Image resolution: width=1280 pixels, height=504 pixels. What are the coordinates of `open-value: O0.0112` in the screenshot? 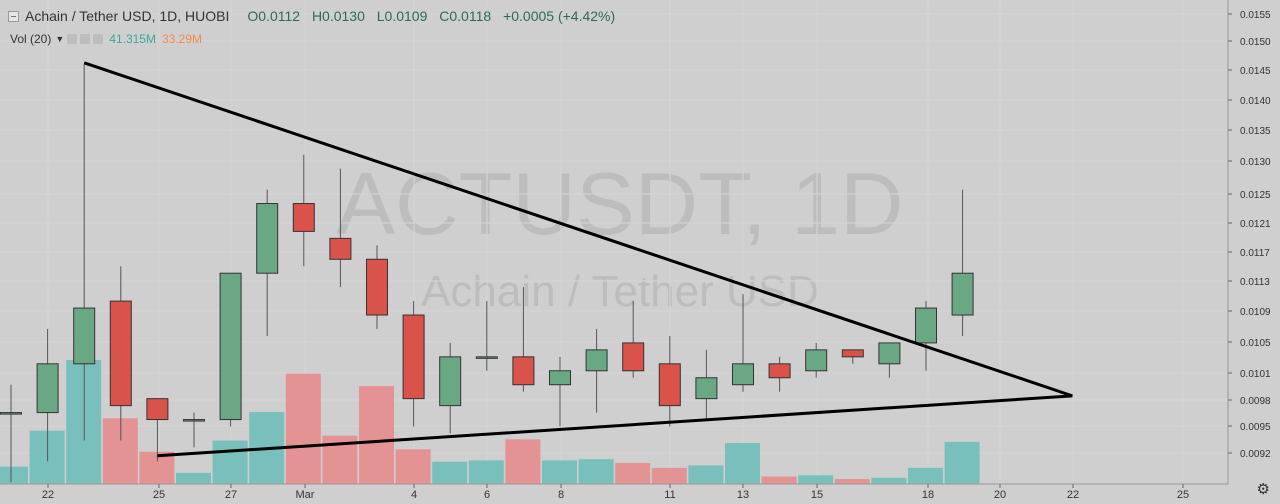 It's located at (274, 16).